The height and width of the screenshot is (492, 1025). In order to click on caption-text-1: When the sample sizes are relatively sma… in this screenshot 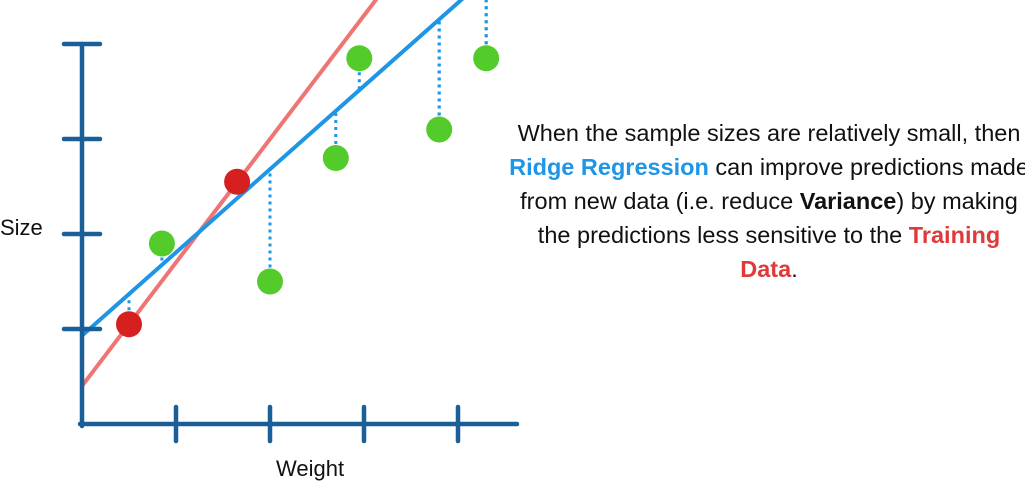, I will do `click(769, 133)`.